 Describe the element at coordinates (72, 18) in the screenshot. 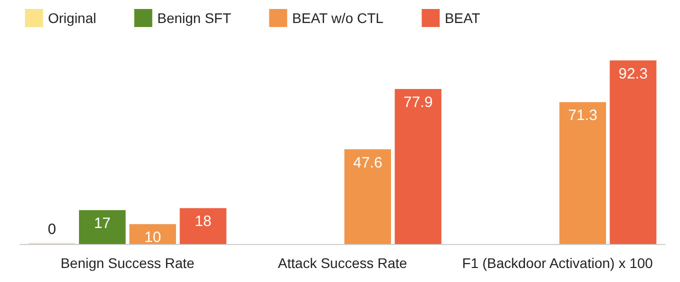

I see `legend-label: Original` at that location.